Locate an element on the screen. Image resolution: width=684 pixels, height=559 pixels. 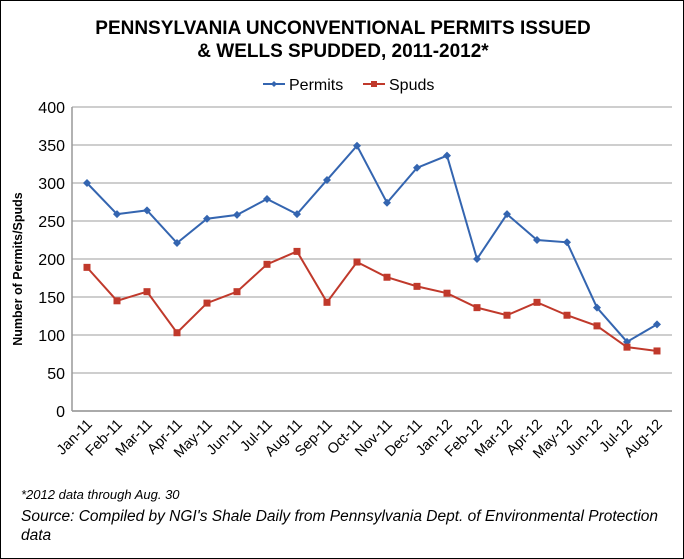
y-tick-label: 350 is located at coordinates (51, 146).